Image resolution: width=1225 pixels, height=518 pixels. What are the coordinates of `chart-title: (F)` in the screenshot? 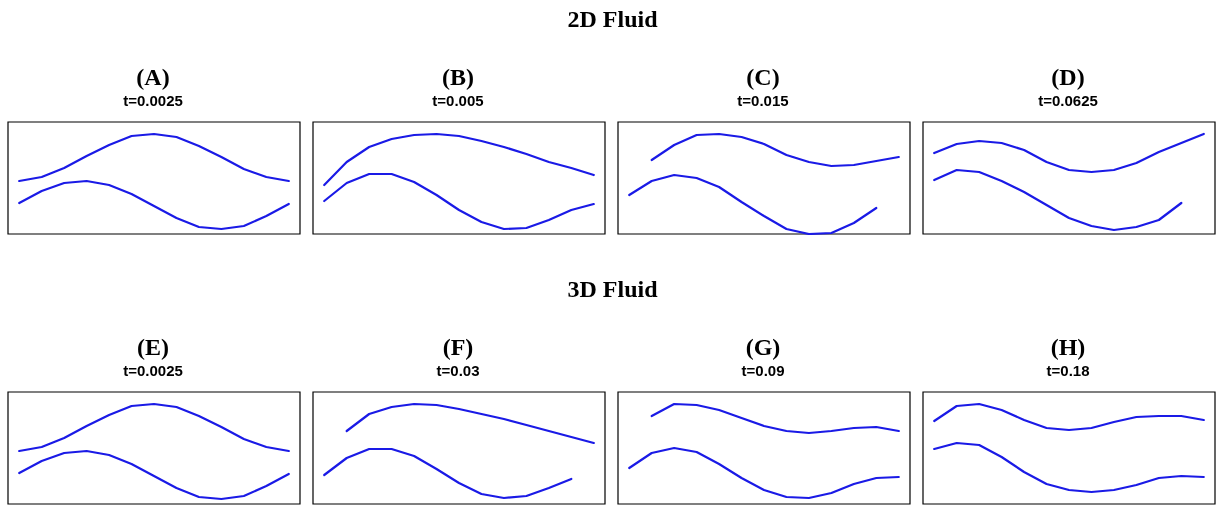 It's located at (458, 347).